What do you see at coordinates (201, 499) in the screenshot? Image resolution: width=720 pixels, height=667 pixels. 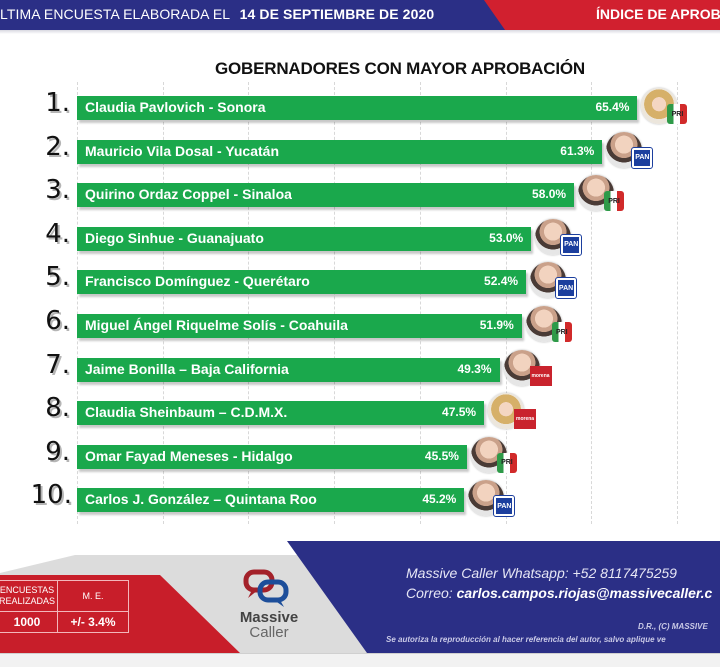 I see `bar-label: Carlos J. González – Quintana Roo` at bounding box center [201, 499].